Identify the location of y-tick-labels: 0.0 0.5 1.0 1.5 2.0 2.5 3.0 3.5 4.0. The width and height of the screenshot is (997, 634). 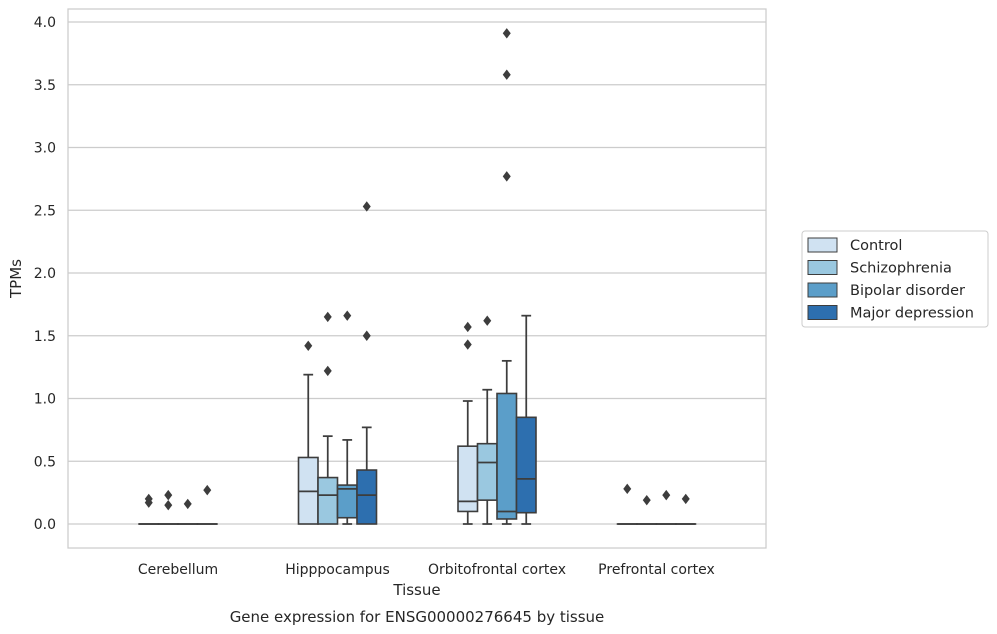
(45, 274).